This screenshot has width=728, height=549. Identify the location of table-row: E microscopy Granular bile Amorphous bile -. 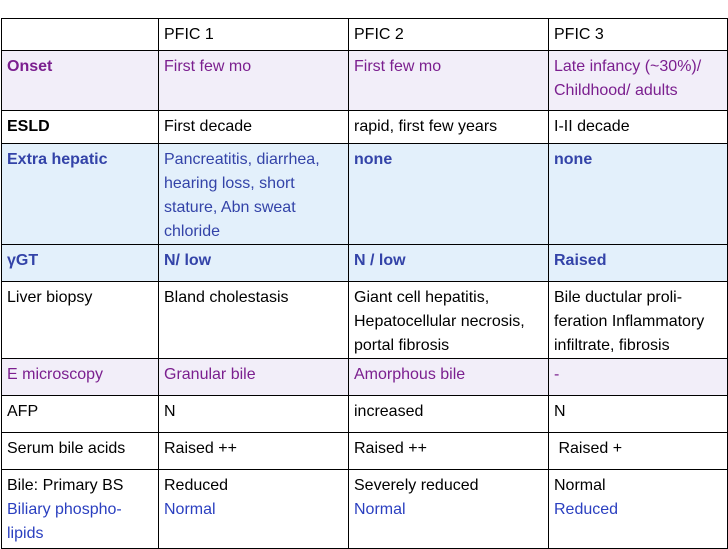
(364, 377).